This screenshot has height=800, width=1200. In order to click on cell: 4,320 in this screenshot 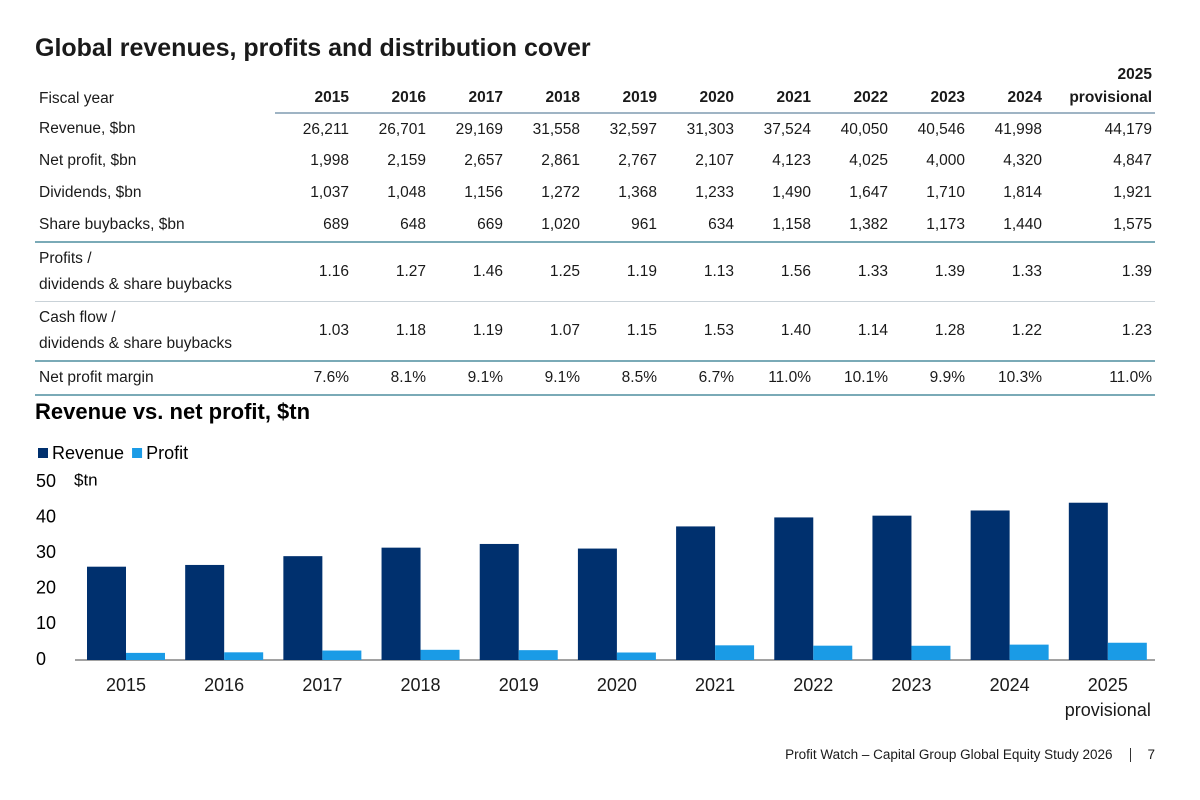, I will do `click(1022, 160)`.